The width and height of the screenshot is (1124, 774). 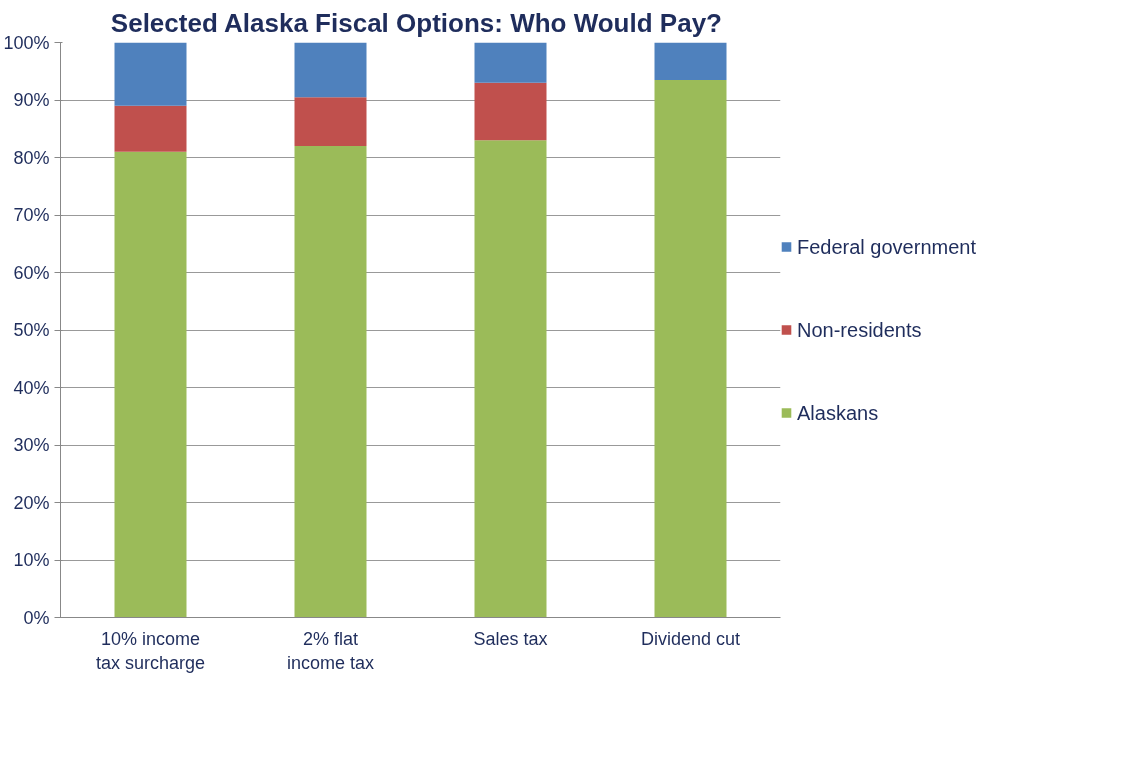 What do you see at coordinates (150, 650) in the screenshot?
I see `x-tick-label: 10% income tax surcharge` at bounding box center [150, 650].